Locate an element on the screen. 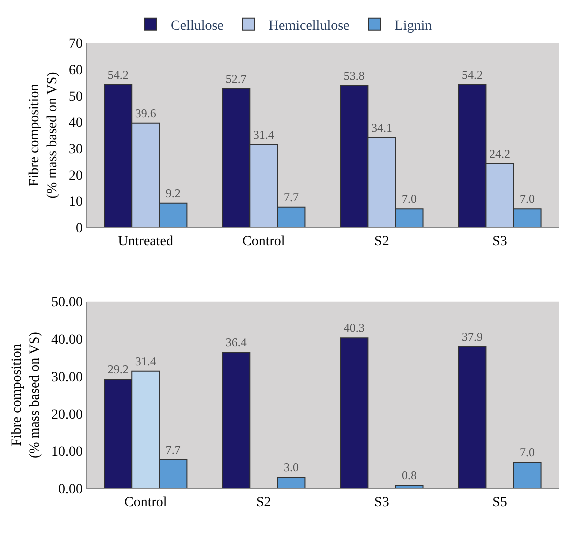 The image size is (564, 547). y-tick-label: 40 is located at coordinates (76, 124).